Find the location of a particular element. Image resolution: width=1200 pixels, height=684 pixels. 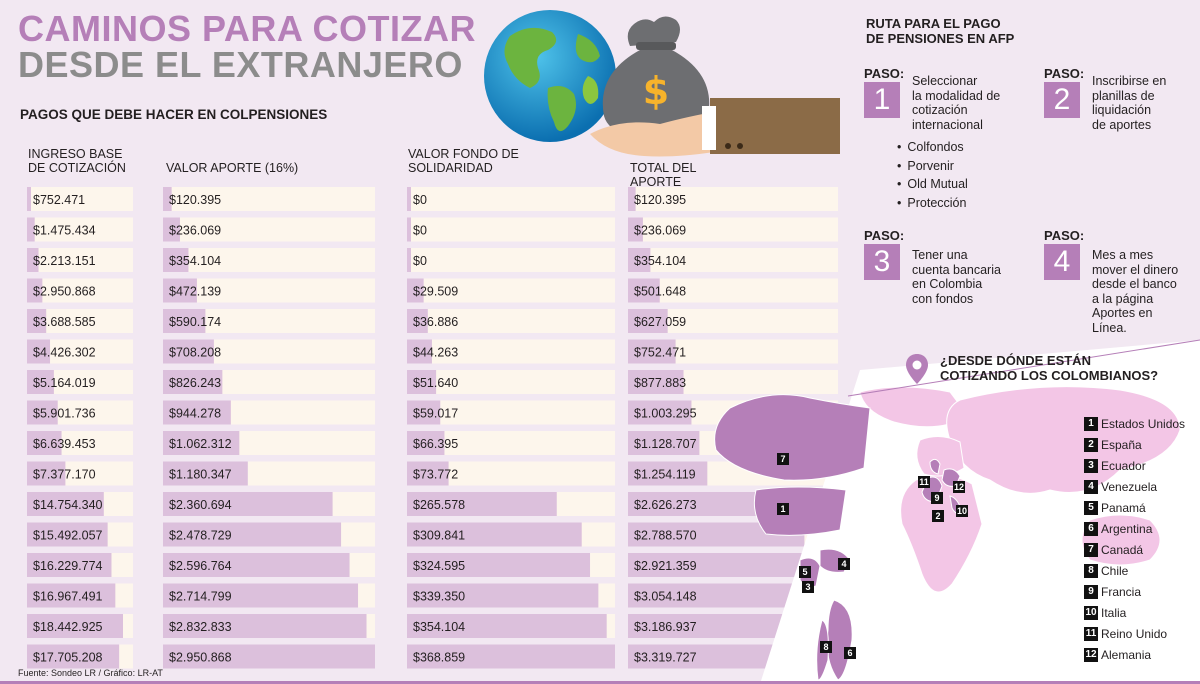

globe-icon is located at coordinates (550, 76).